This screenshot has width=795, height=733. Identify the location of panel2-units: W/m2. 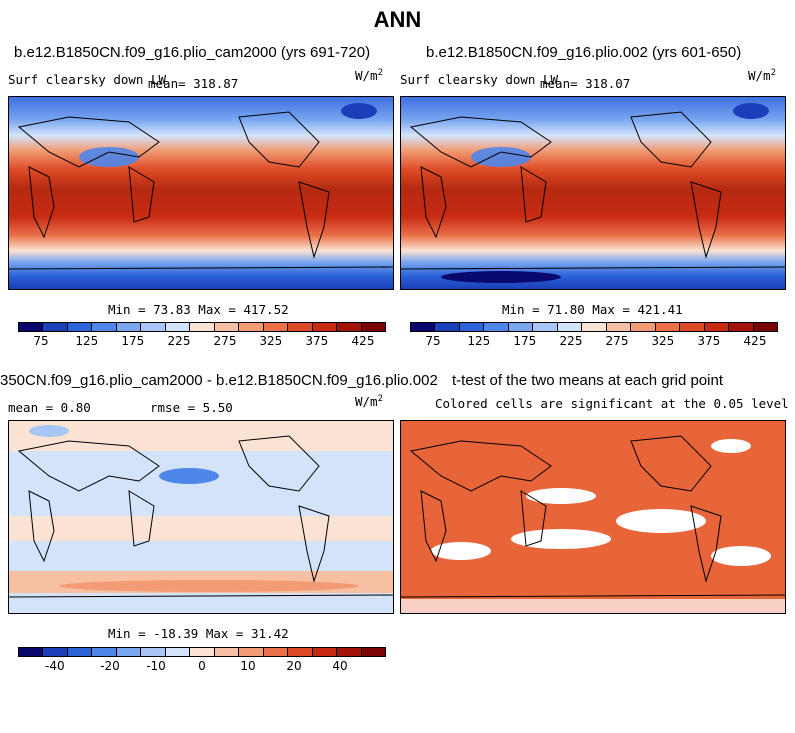
(762, 76).